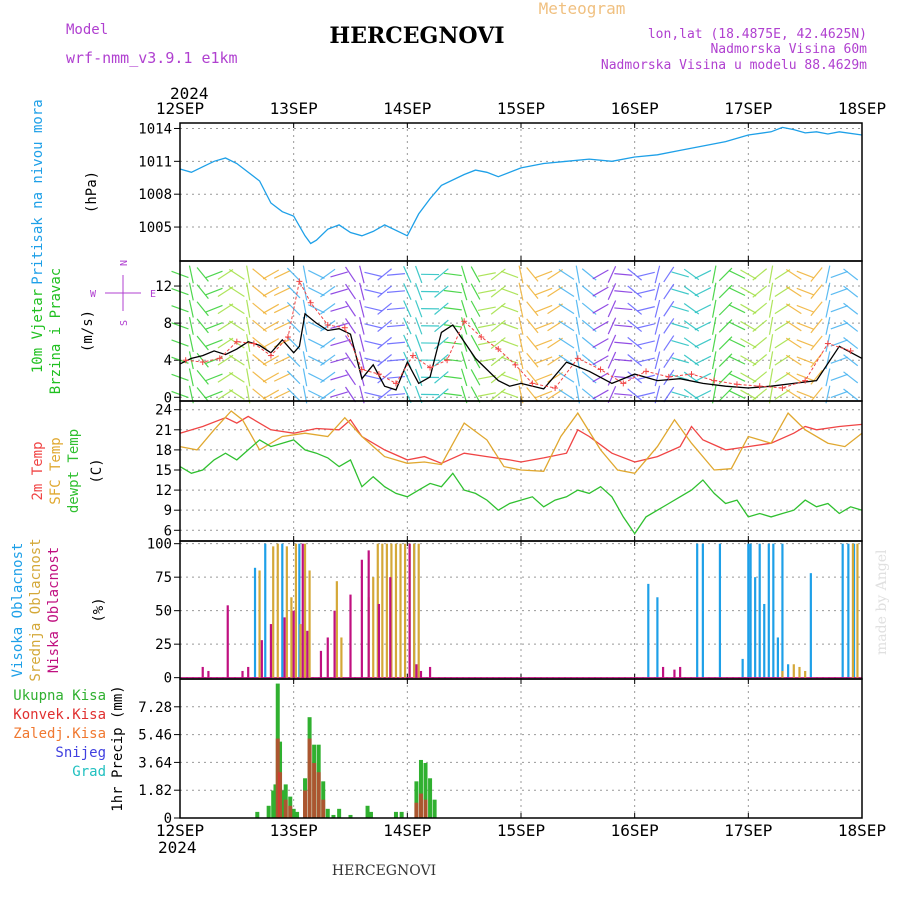 The width and height of the screenshot is (900, 900). Describe the element at coordinates (416, 810) in the screenshot. I see `konvek-kisa-bar` at that location.